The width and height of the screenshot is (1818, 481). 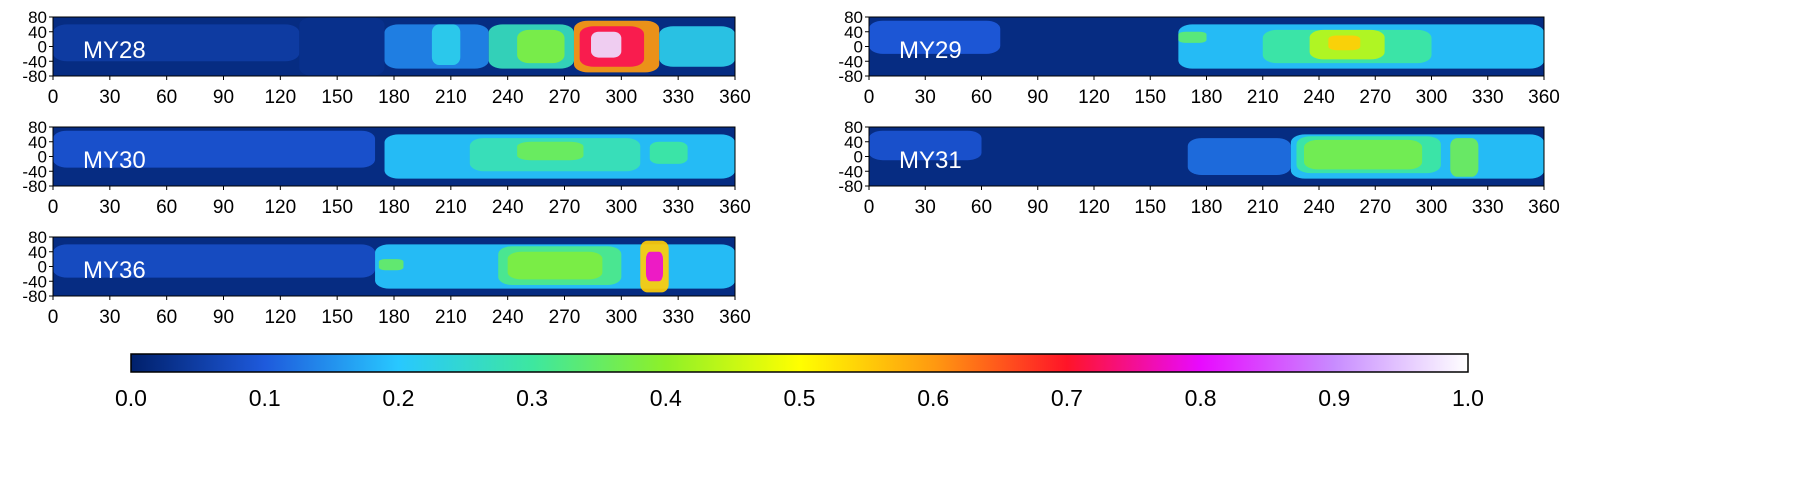 I want to click on panel-label: MY29, so click(x=930, y=50).